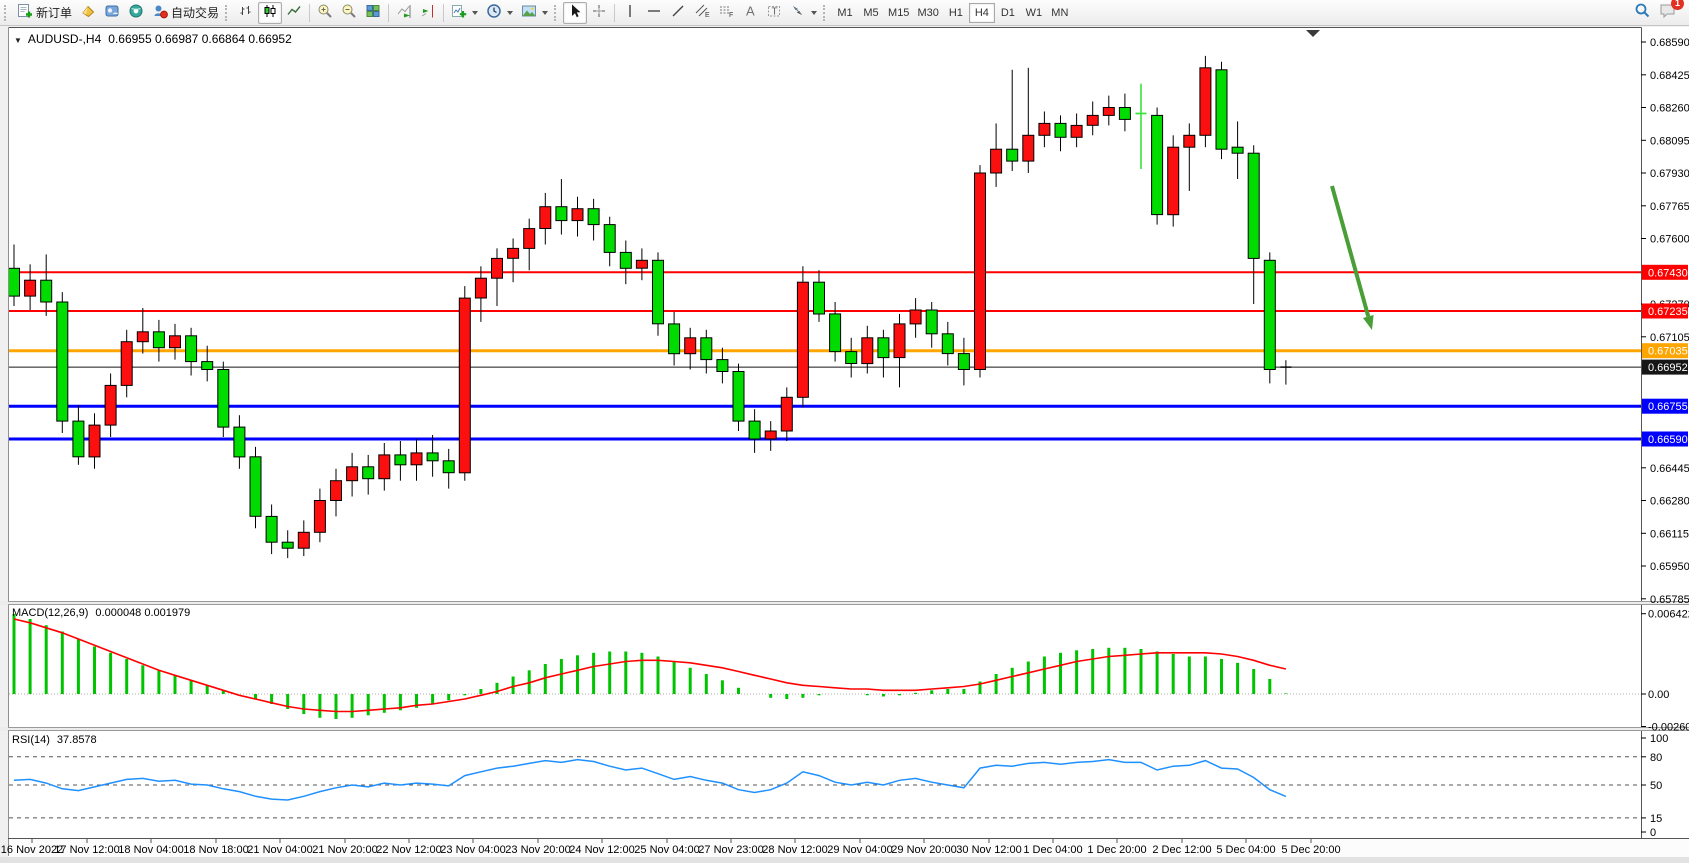 Image resolution: width=1689 pixels, height=863 pixels. Describe the element at coordinates (136, 13) in the screenshot. I see `globe-button` at that location.